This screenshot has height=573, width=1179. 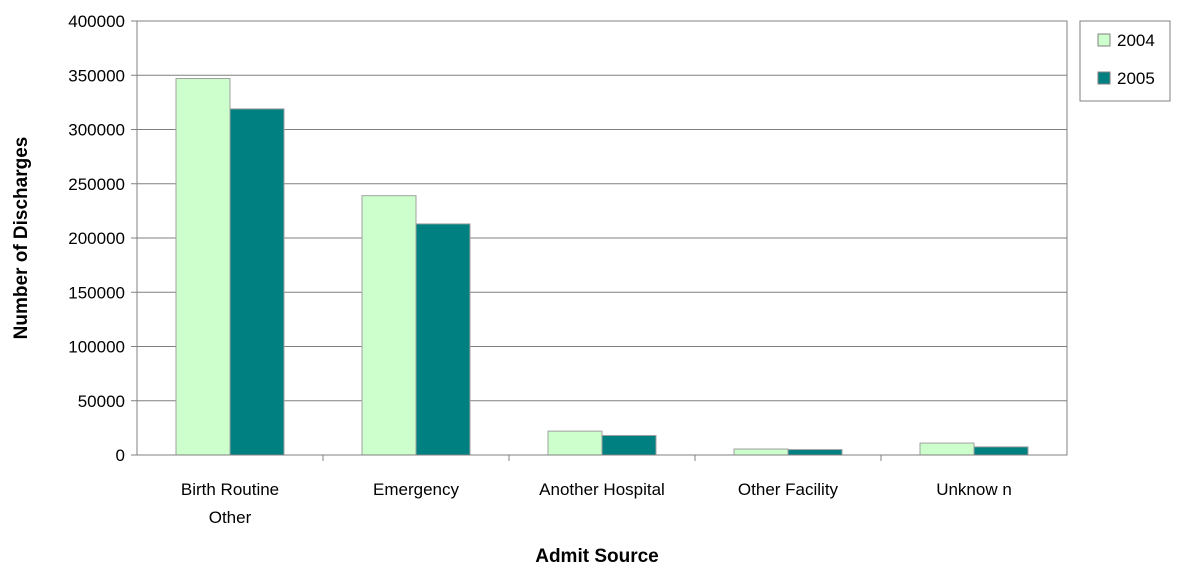 I want to click on x-tick-label: Other, so click(x=230, y=517).